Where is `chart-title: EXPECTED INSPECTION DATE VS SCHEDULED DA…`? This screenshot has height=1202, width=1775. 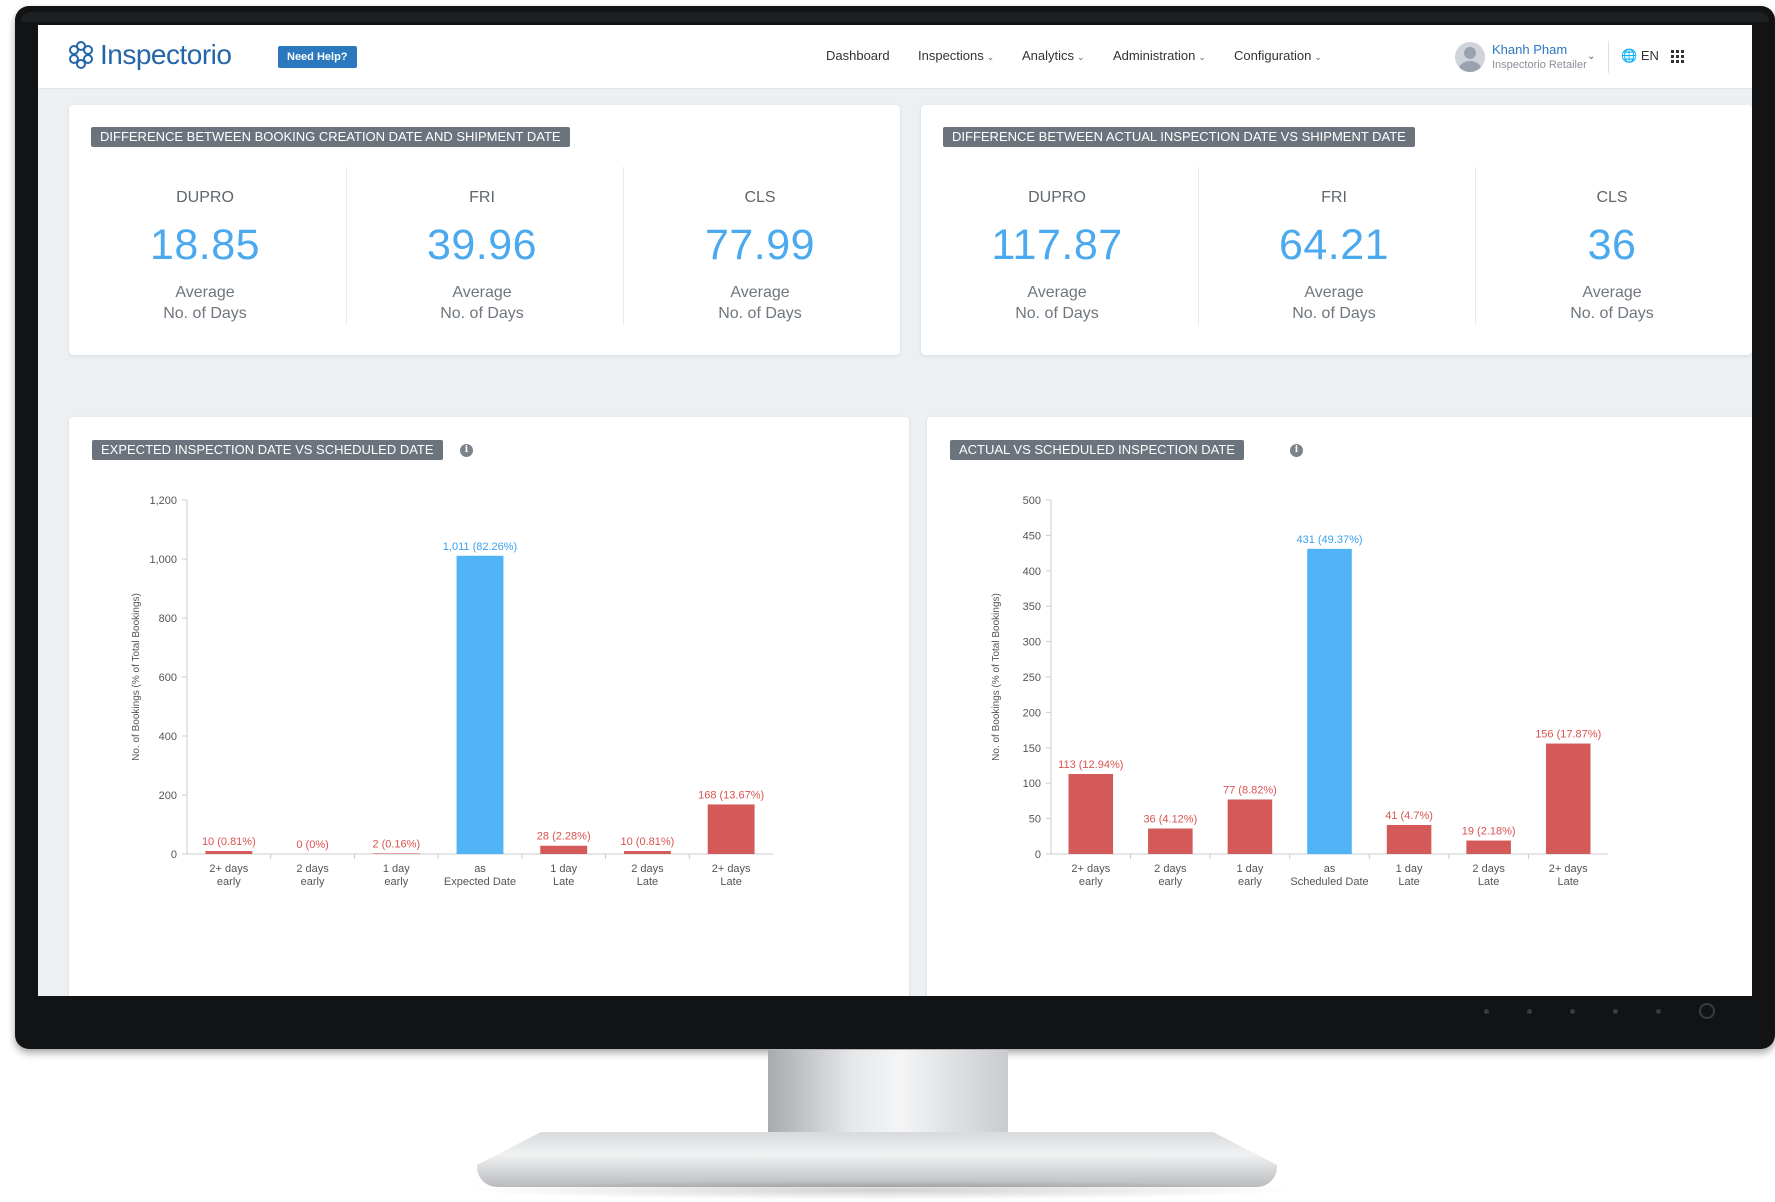 chart-title: EXPECTED INSPECTION DATE VS SCHEDULED DA… is located at coordinates (267, 450).